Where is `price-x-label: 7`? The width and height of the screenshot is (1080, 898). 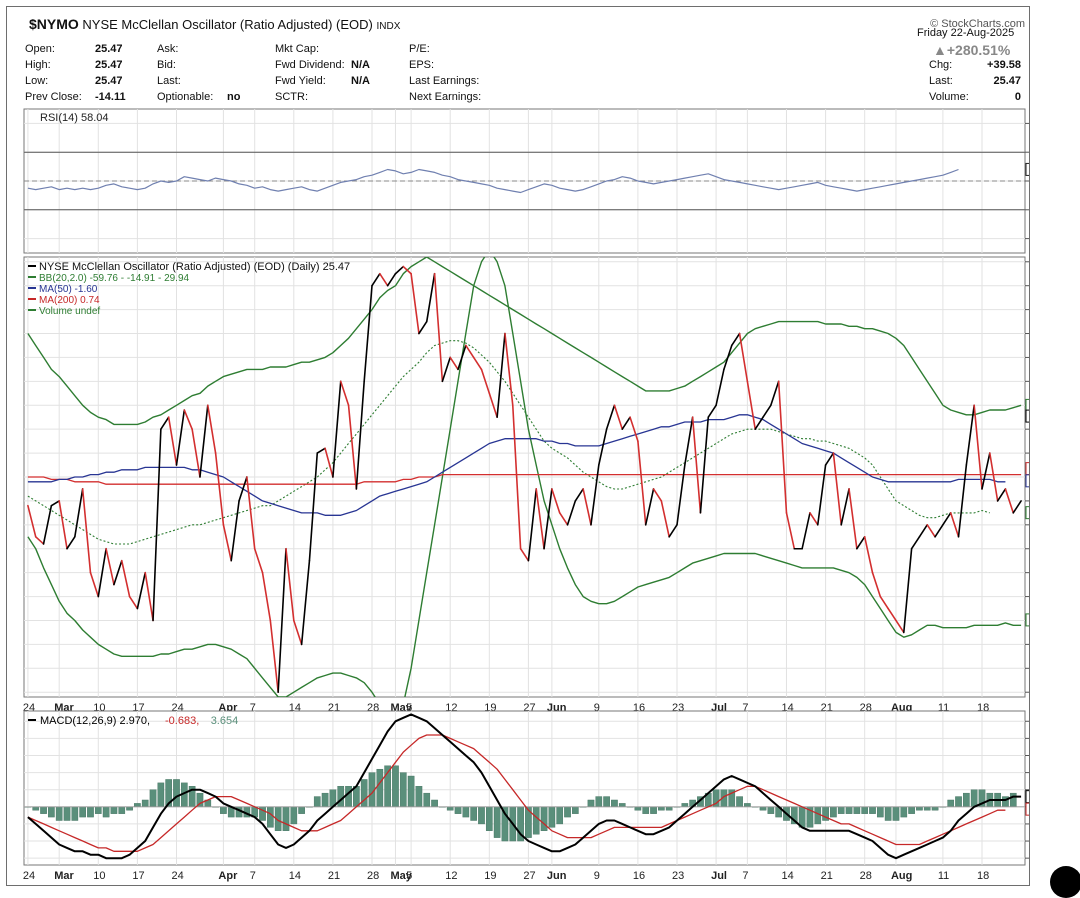
price-x-label: 7 is located at coordinates (745, 708).